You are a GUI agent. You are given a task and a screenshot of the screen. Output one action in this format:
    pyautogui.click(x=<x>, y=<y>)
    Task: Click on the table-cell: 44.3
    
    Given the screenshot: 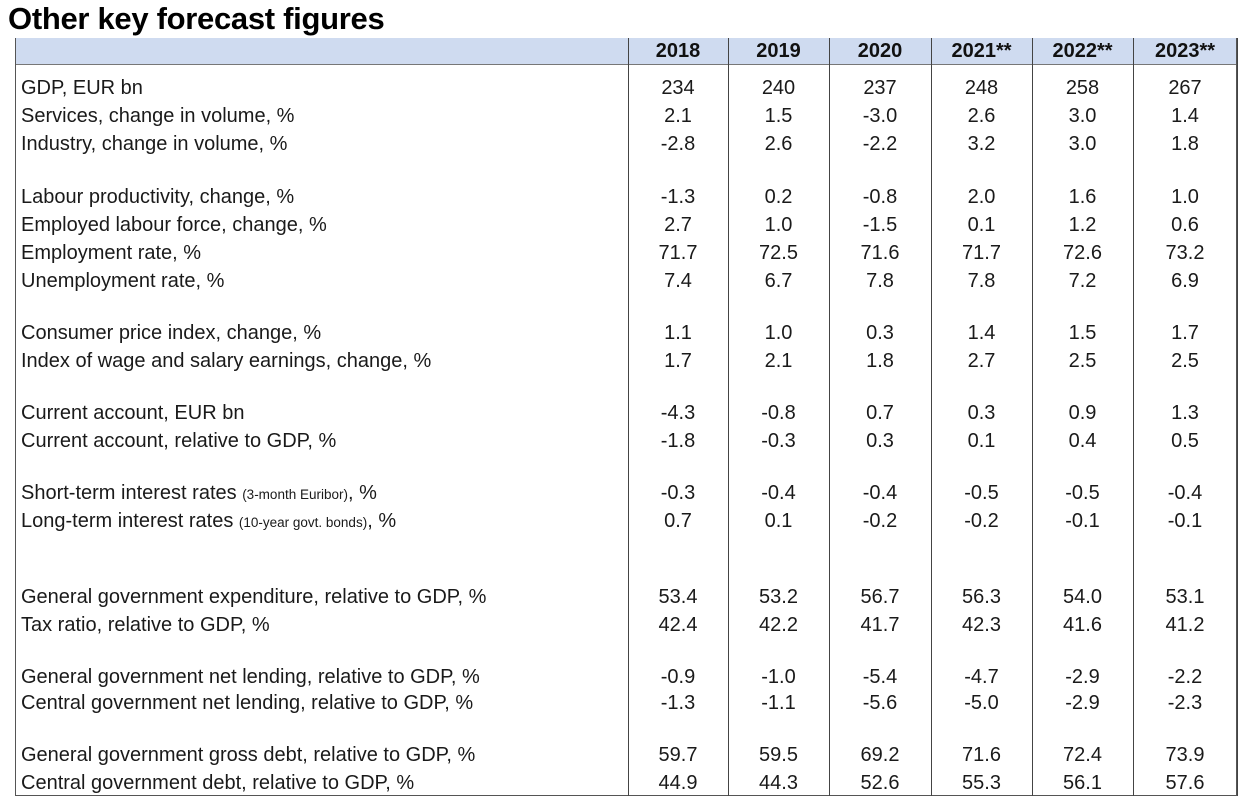 What is the action you would take?
    pyautogui.click(x=778, y=783)
    